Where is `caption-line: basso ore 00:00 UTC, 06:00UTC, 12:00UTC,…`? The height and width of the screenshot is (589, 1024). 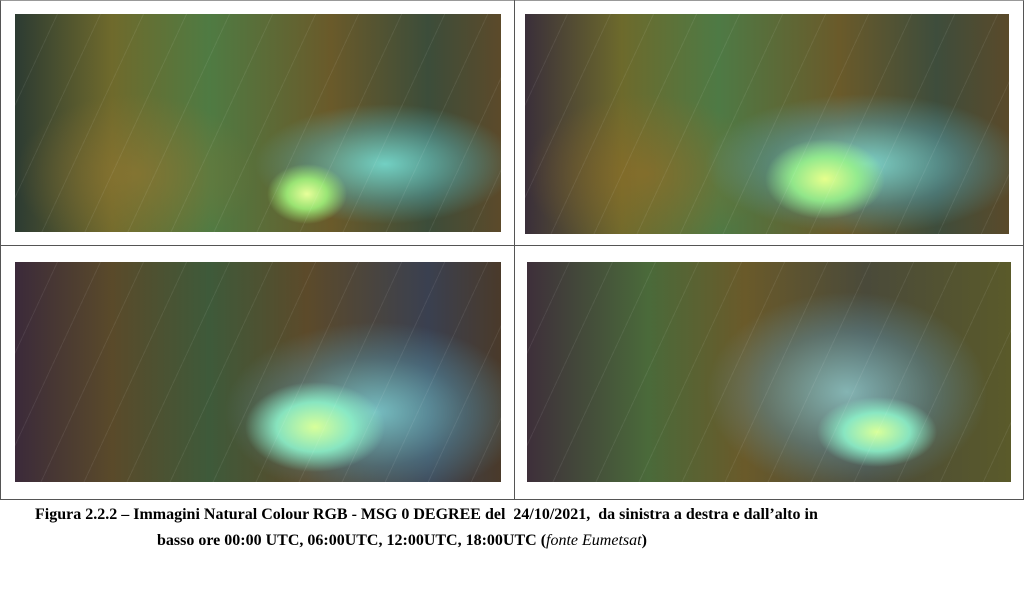 caption-line: basso ore 00:00 UTC, 06:00UTC, 12:00UTC,… is located at coordinates (402, 541).